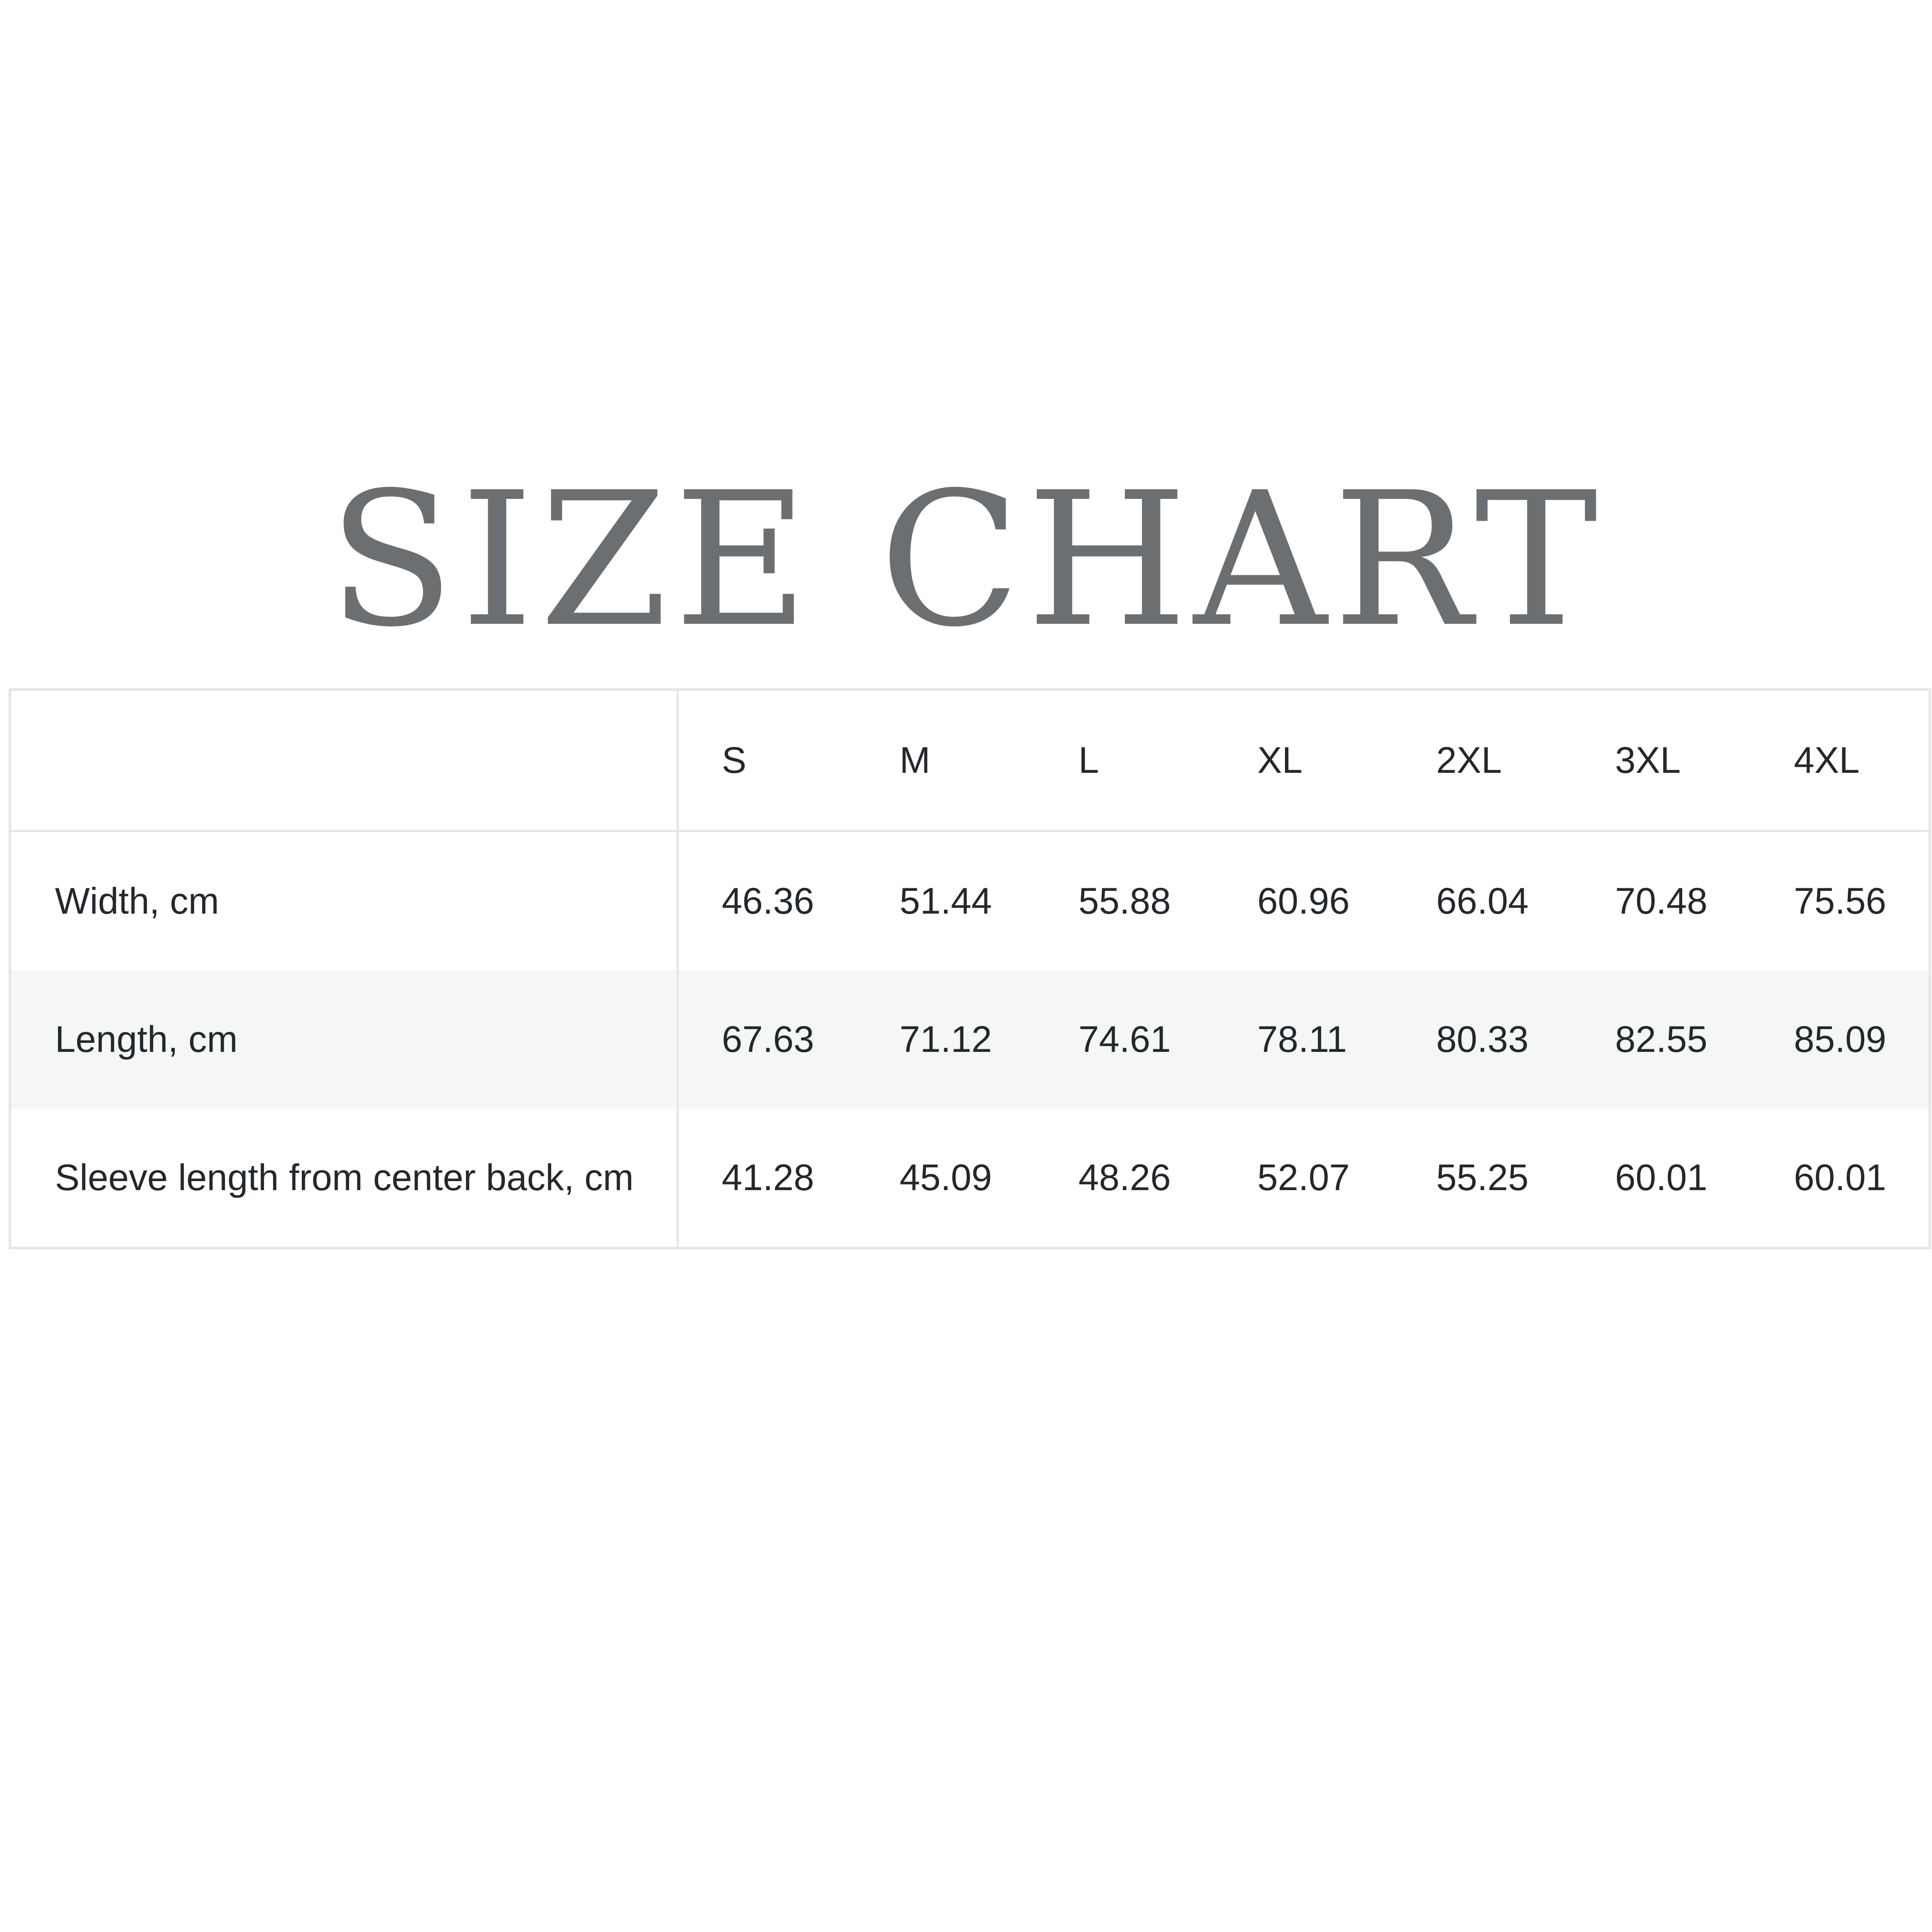 Image resolution: width=1932 pixels, height=1932 pixels. Describe the element at coordinates (768, 1039) in the screenshot. I see `table-cell: 67.63` at that location.